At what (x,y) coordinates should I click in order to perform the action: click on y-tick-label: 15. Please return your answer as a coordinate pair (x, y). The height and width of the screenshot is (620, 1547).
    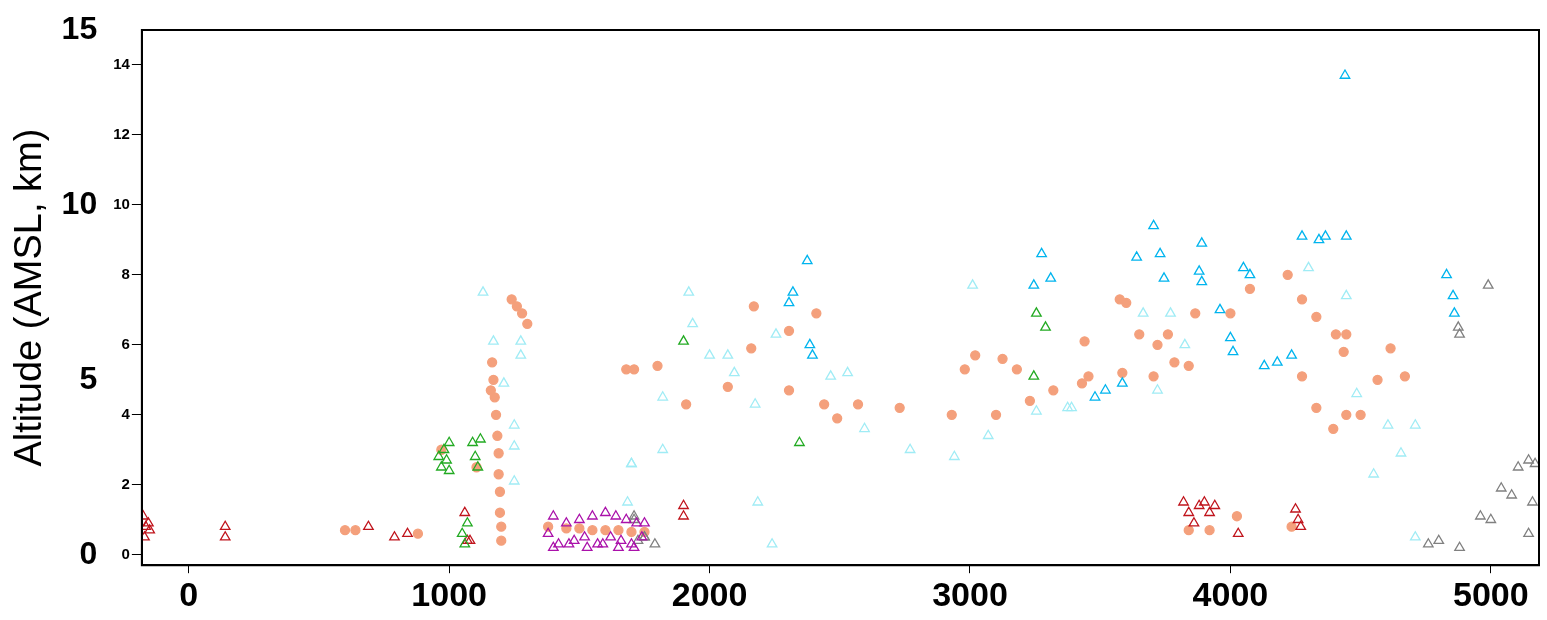
    Looking at the image, I should click on (79, 27).